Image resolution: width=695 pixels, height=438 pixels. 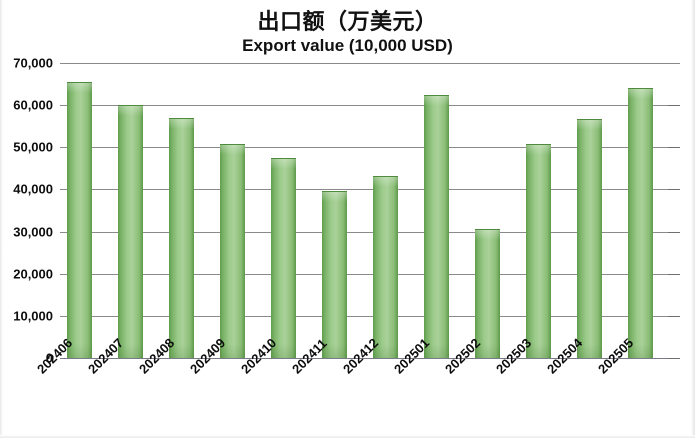 What do you see at coordinates (33, 274) in the screenshot?
I see `y-axis-label: 20,000` at bounding box center [33, 274].